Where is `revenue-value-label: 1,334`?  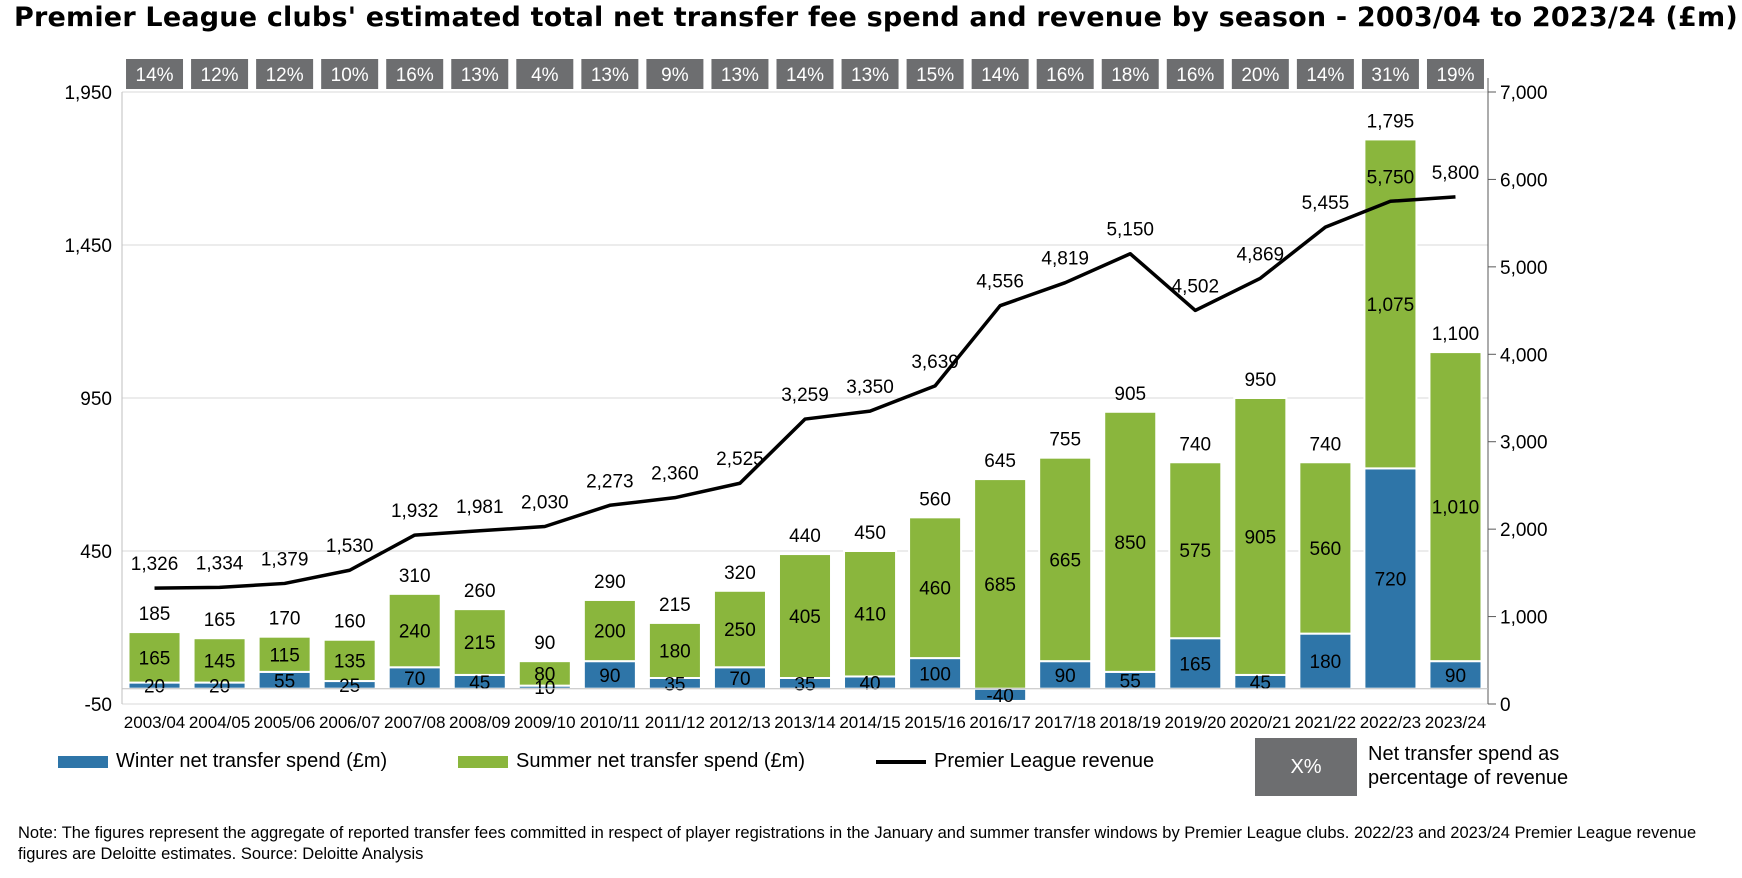
revenue-value-label: 1,334 is located at coordinates (220, 563).